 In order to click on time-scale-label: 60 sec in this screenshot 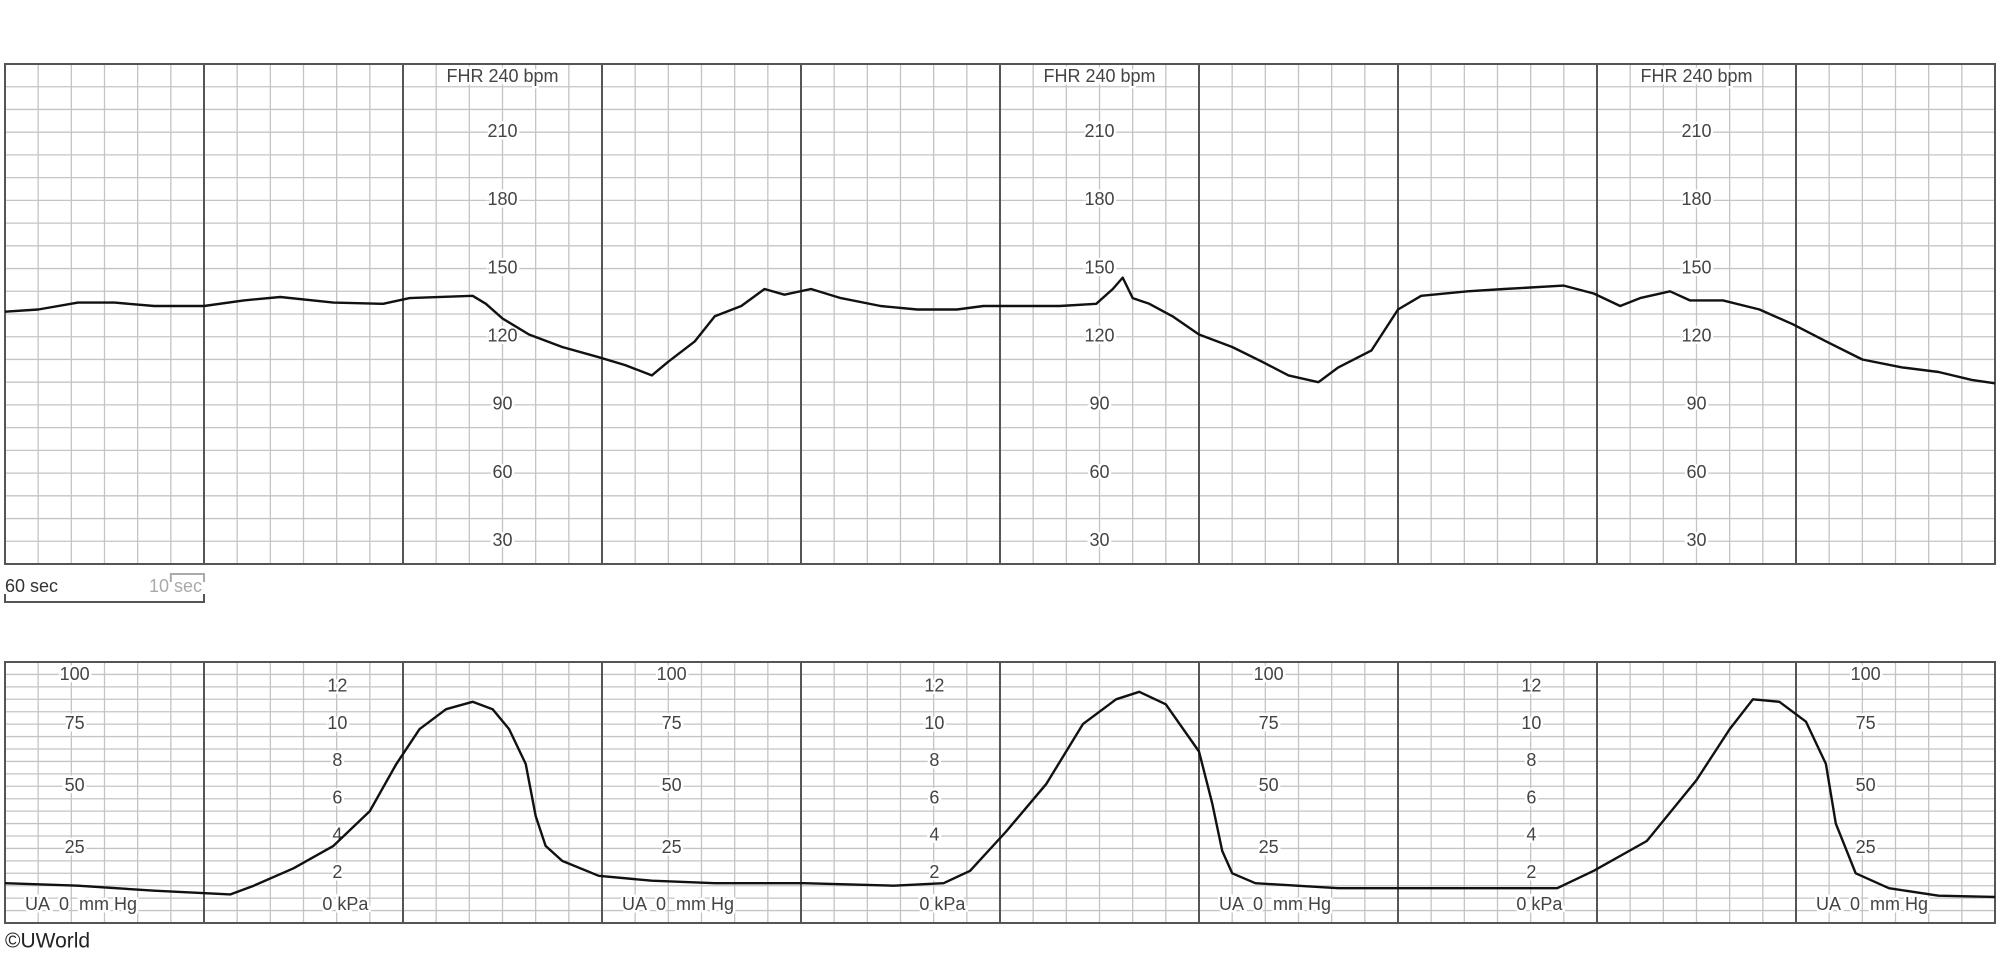, I will do `click(31, 586)`.